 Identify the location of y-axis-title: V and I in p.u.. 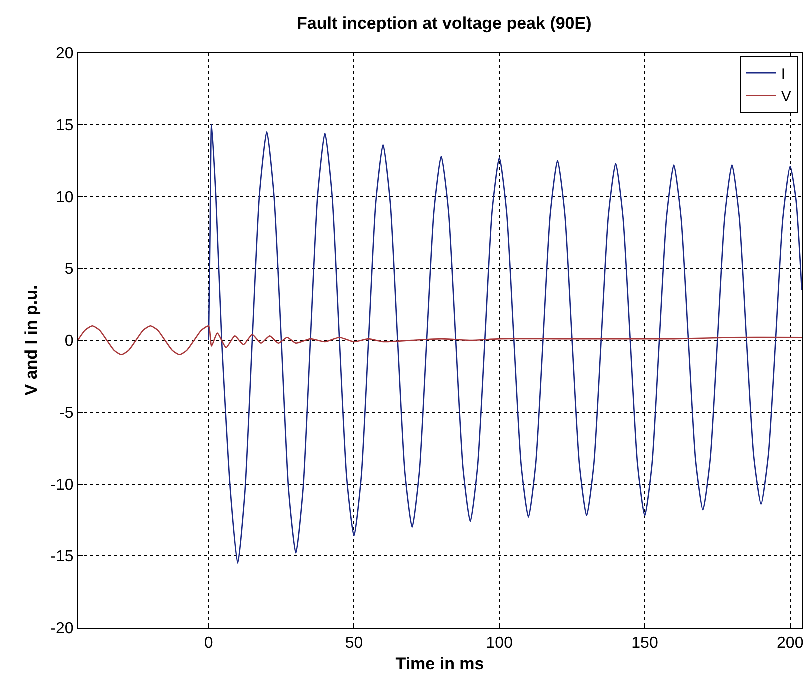
(32, 340).